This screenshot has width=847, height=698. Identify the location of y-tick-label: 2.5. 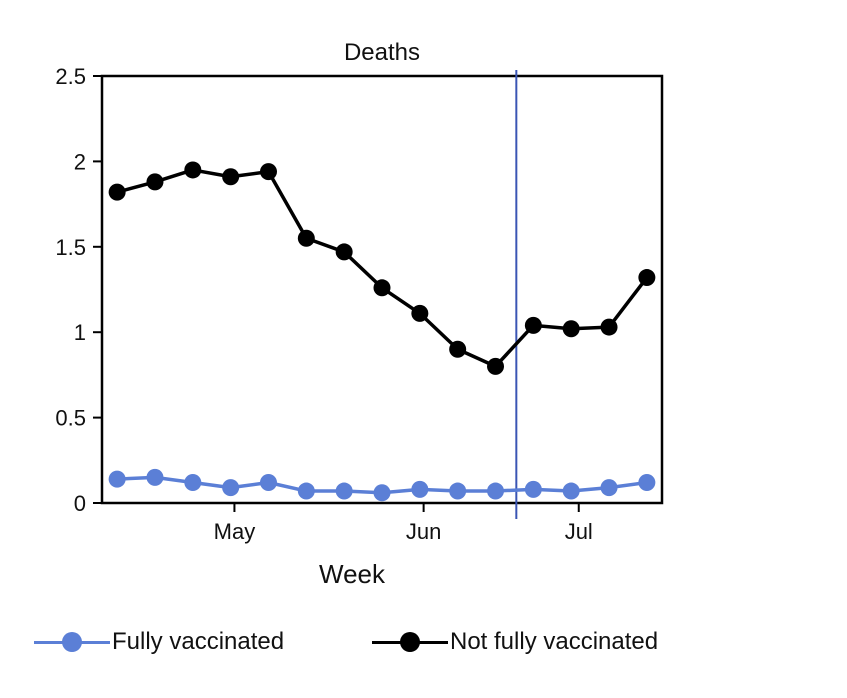
(70, 76).